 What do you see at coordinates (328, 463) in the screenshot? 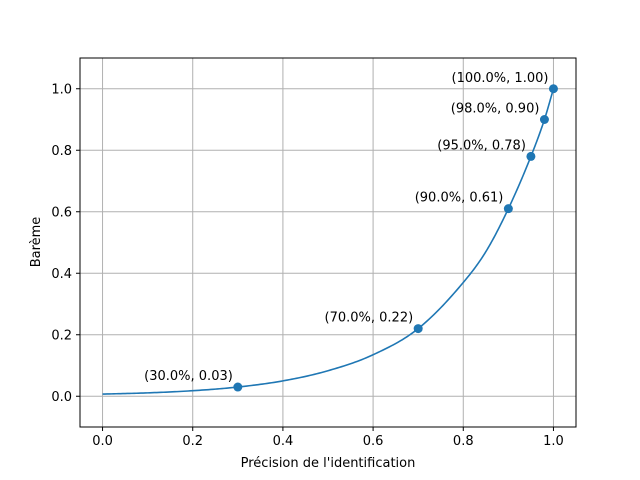
I see `x-axis-label: Précision de l'identification` at bounding box center [328, 463].